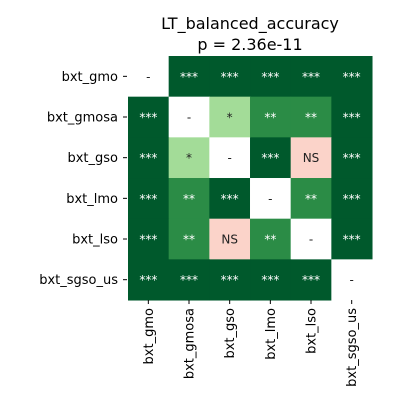  Describe the element at coordinates (95, 240) in the screenshot. I see `row-tick-label: bxt_lso` at that location.